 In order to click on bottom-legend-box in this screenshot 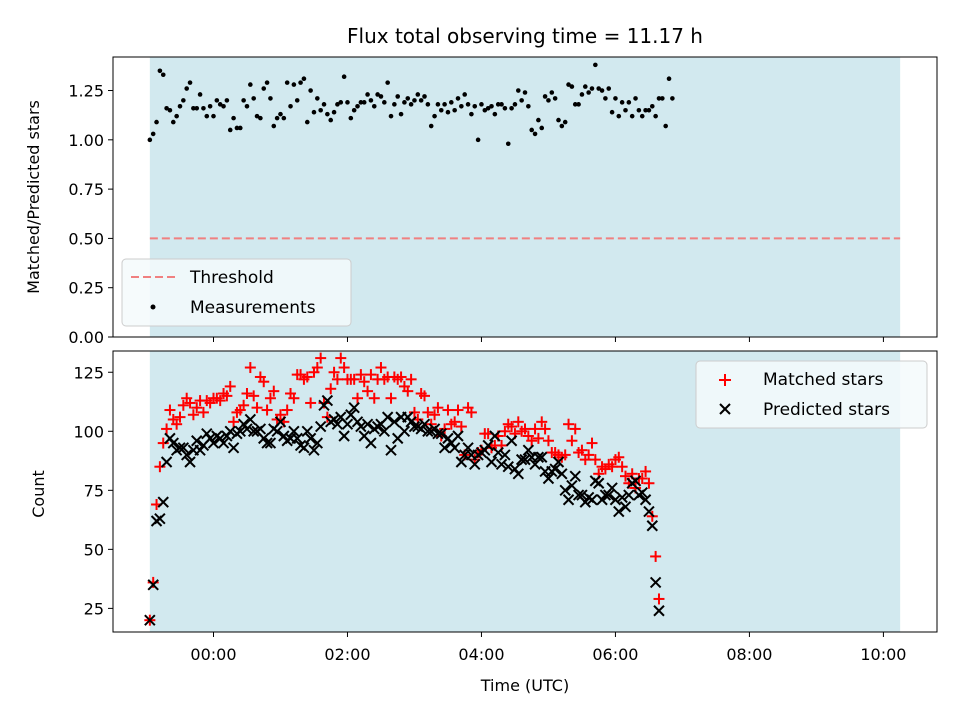, I will do `click(811, 394)`.